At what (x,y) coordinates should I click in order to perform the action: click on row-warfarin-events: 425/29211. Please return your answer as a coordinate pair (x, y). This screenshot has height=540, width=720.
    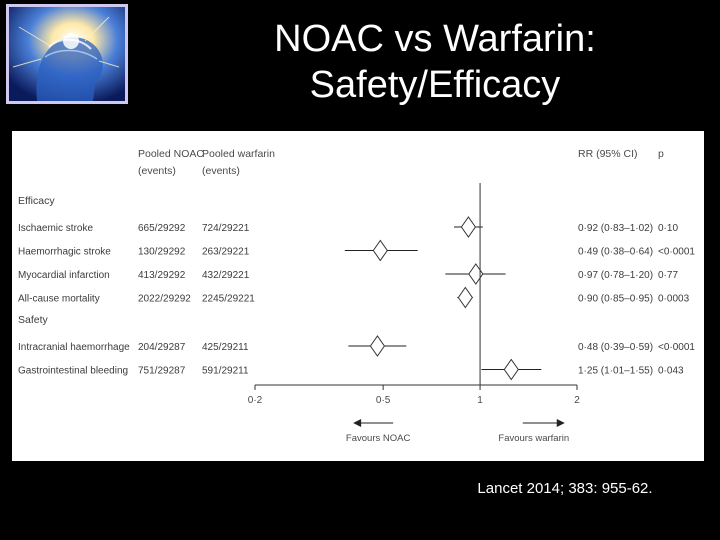
    Looking at the image, I should click on (225, 347).